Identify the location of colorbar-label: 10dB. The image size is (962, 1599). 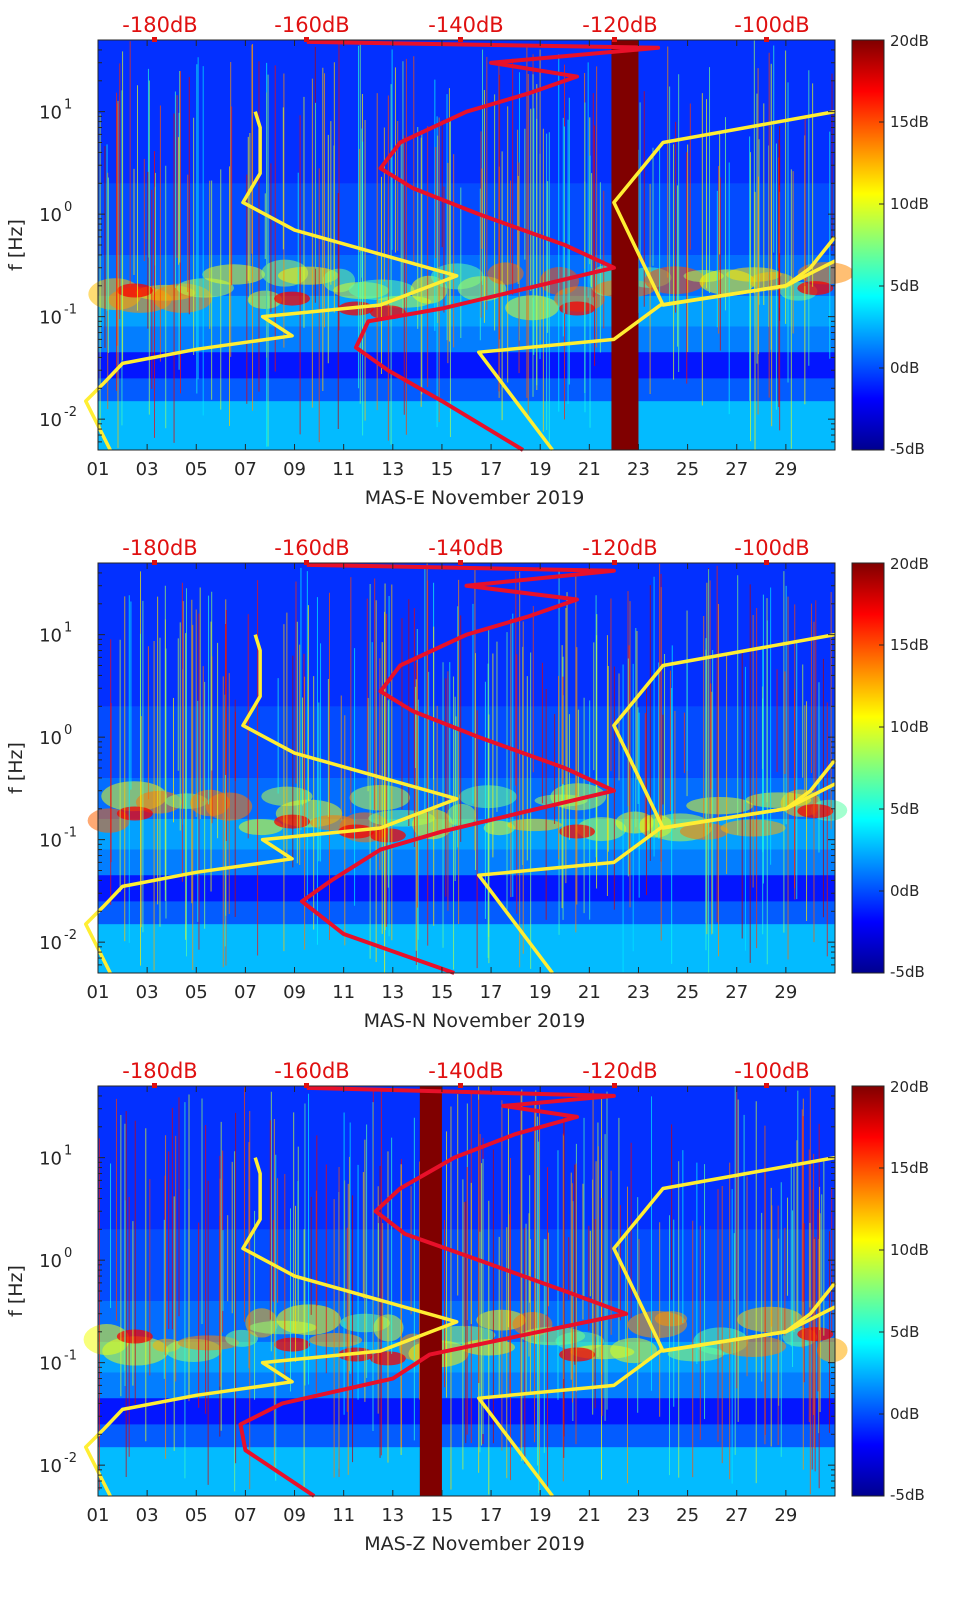
(909, 727).